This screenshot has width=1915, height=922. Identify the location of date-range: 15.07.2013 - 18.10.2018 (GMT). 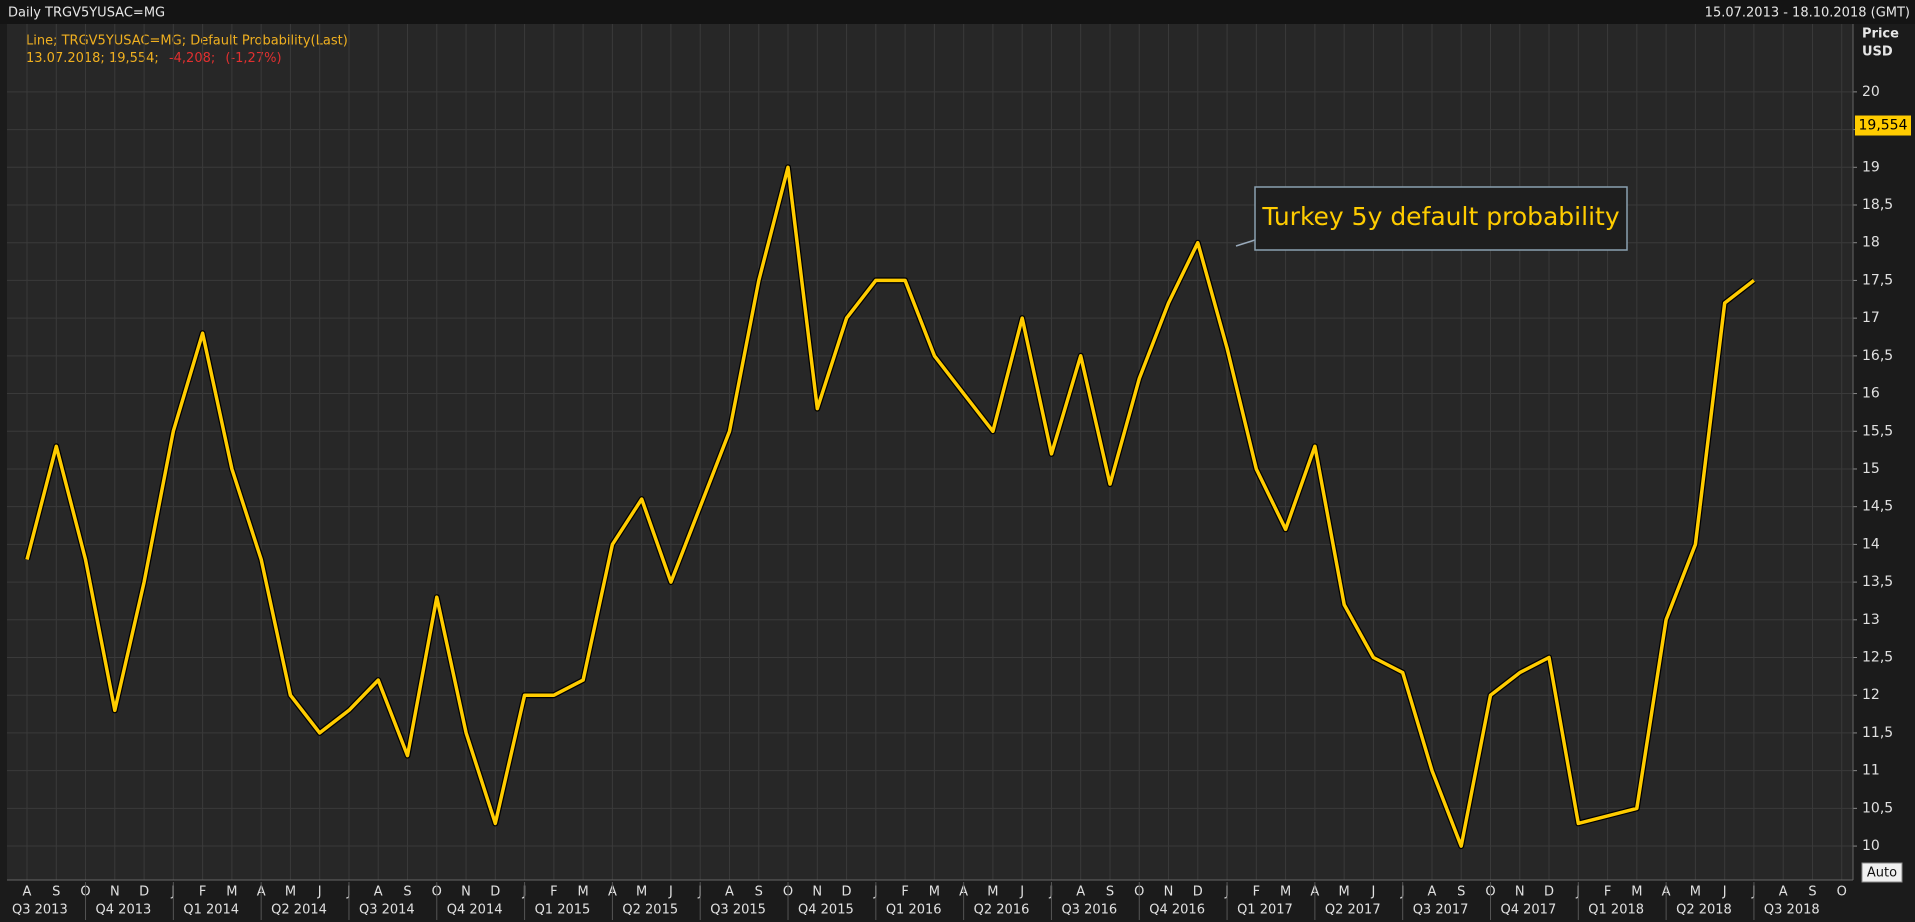
(1807, 13).